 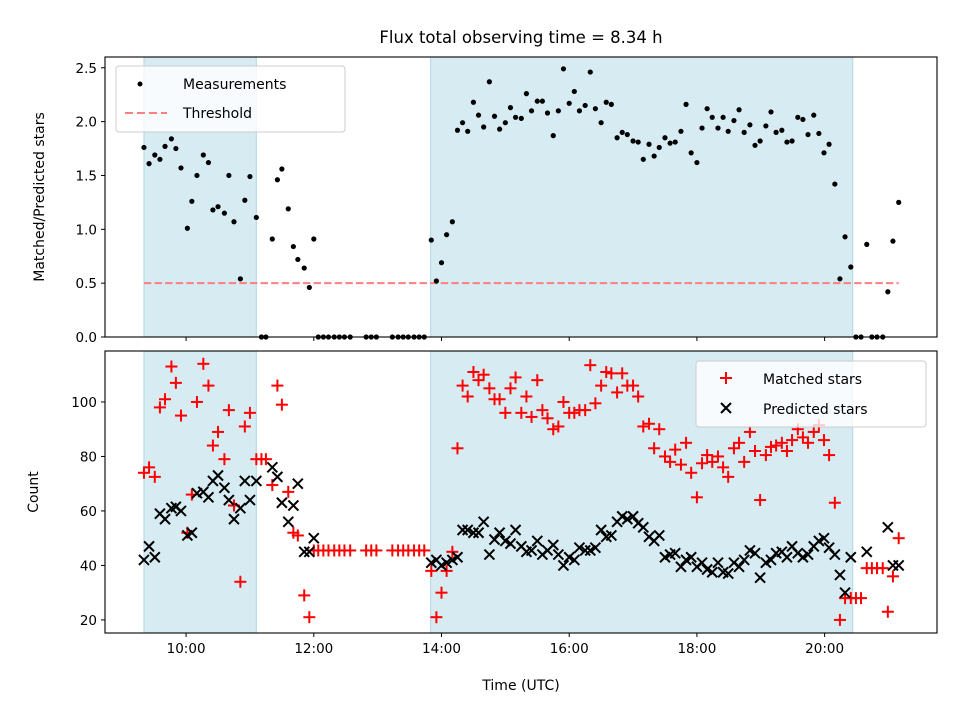 I want to click on top-legend: Measurements Threshold, so click(x=230, y=99).